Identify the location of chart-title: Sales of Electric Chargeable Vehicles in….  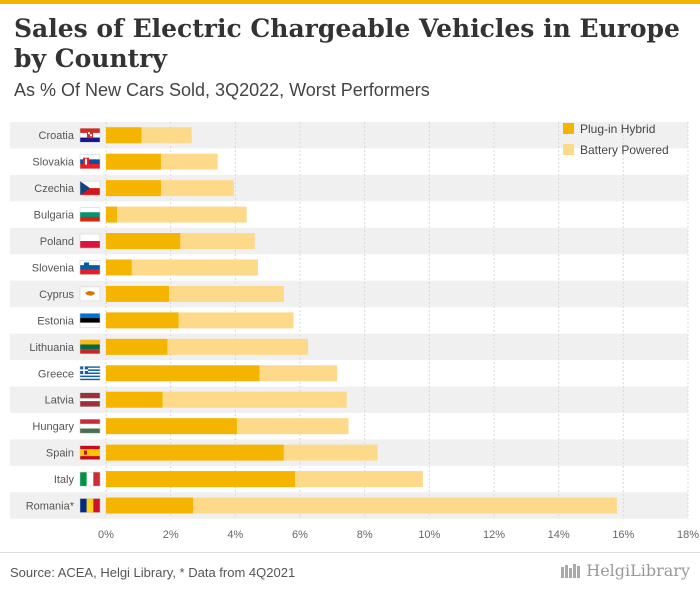
(347, 43).